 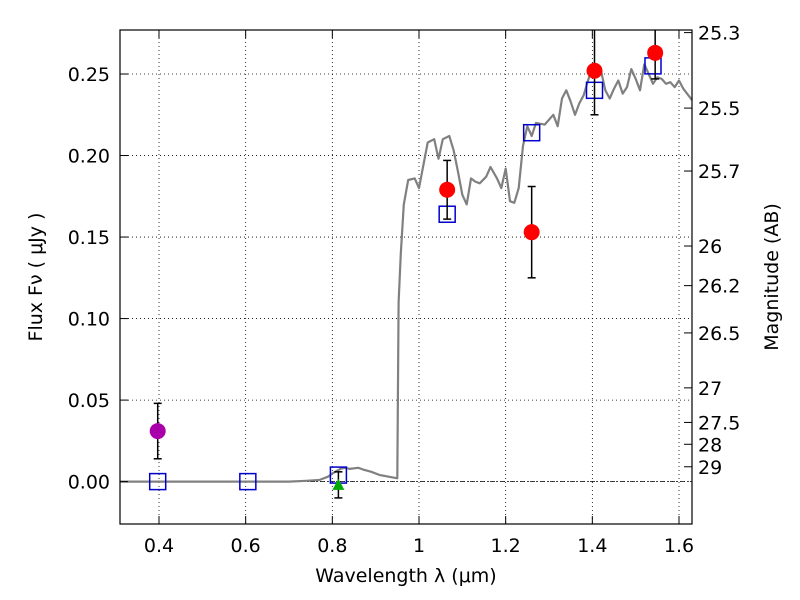 I want to click on x-tick-label: 1.6, so click(x=679, y=546).